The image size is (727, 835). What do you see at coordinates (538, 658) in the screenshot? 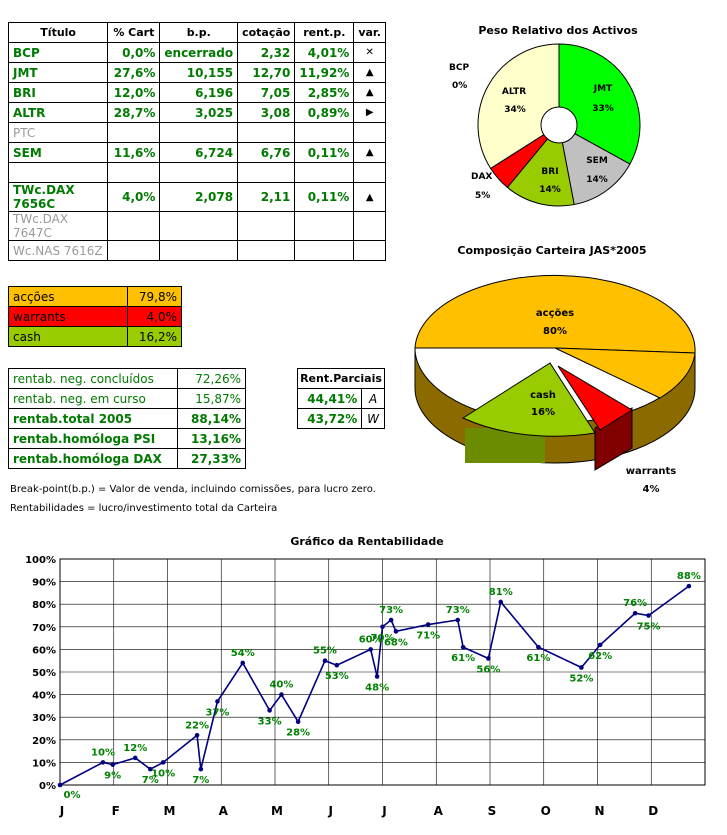
I see `data-label: 61%` at bounding box center [538, 658].